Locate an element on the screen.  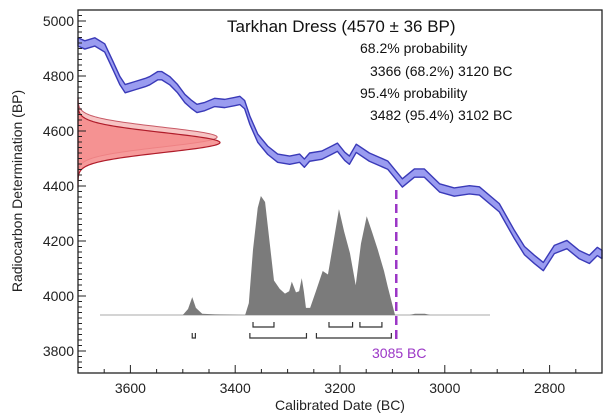
p68-label: 68.2% probability is located at coordinates (413, 48).